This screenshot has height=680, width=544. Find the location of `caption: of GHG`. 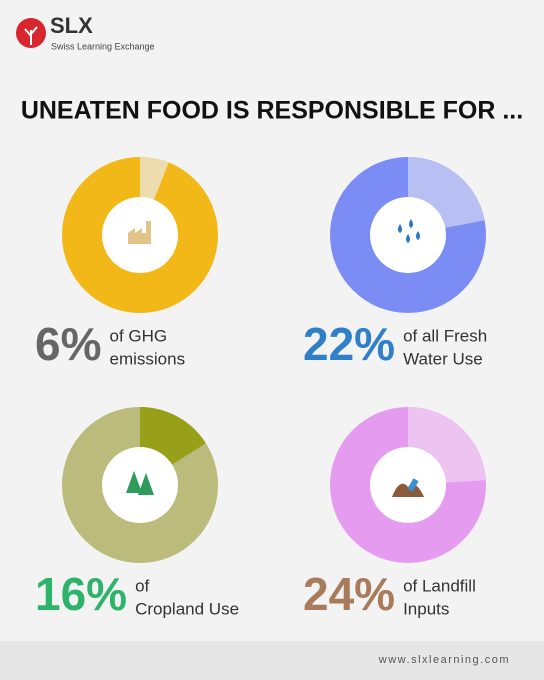

caption: of GHG is located at coordinates (138, 335).